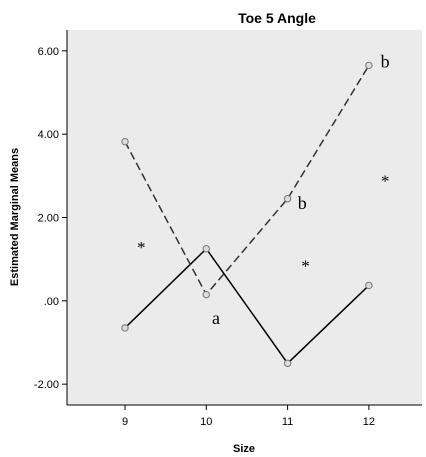  Describe the element at coordinates (206, 422) in the screenshot. I see `x-tick-label: 10` at that location.